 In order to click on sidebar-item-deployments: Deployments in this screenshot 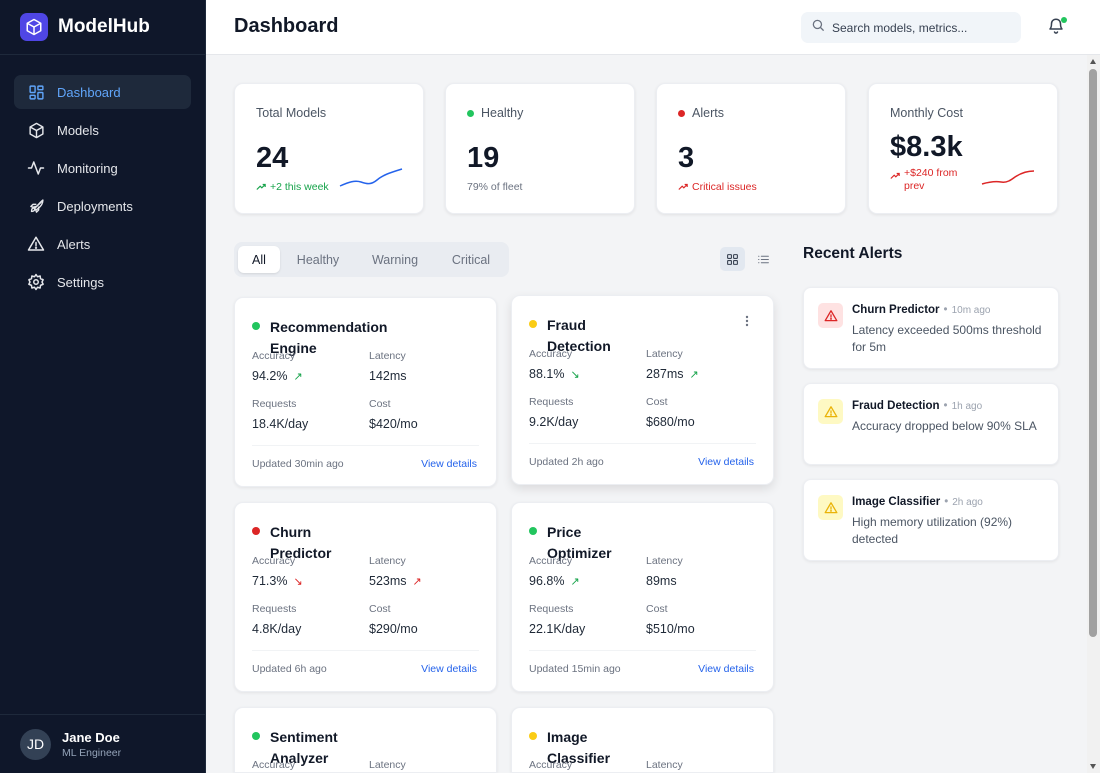, I will do `click(102, 206)`.